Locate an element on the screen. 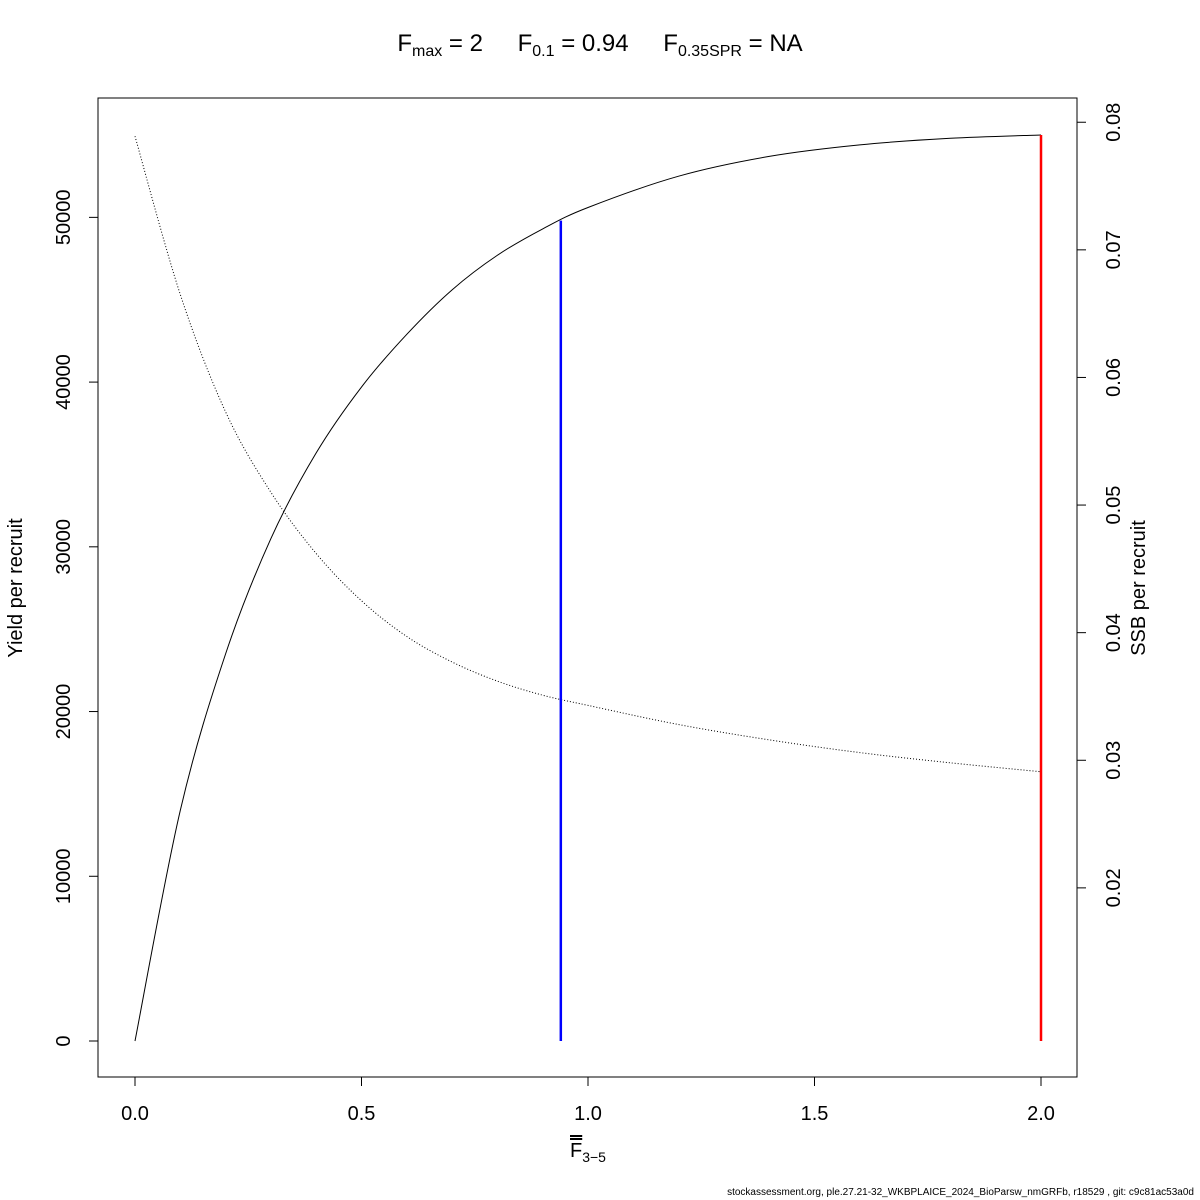 Image resolution: width=1200 pixels, height=1200 pixels. y-tick-label: 50000 is located at coordinates (64, 218).